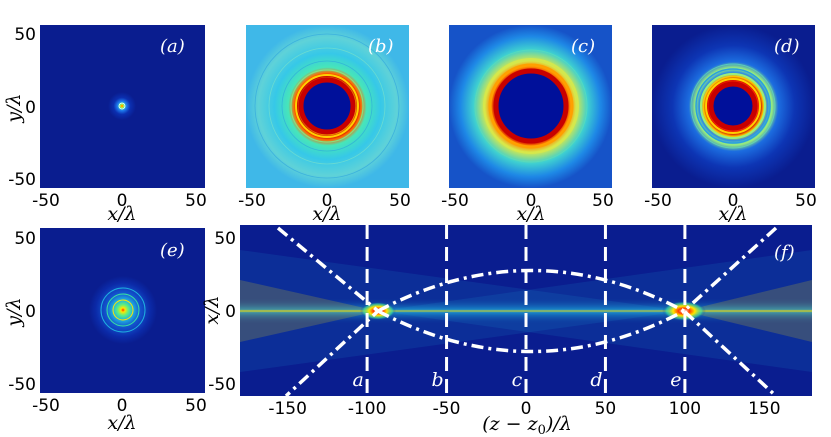  I want to click on panel-e-ylabel: y/λ, so click(14, 312).